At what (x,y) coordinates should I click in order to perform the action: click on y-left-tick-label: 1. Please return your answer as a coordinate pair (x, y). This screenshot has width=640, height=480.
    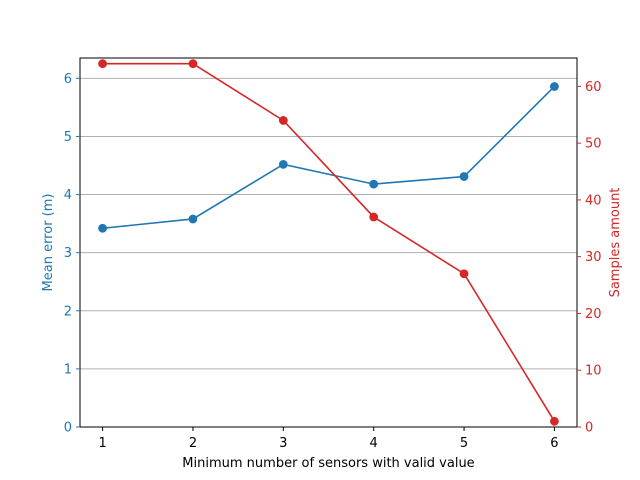
    Looking at the image, I should click on (68, 369).